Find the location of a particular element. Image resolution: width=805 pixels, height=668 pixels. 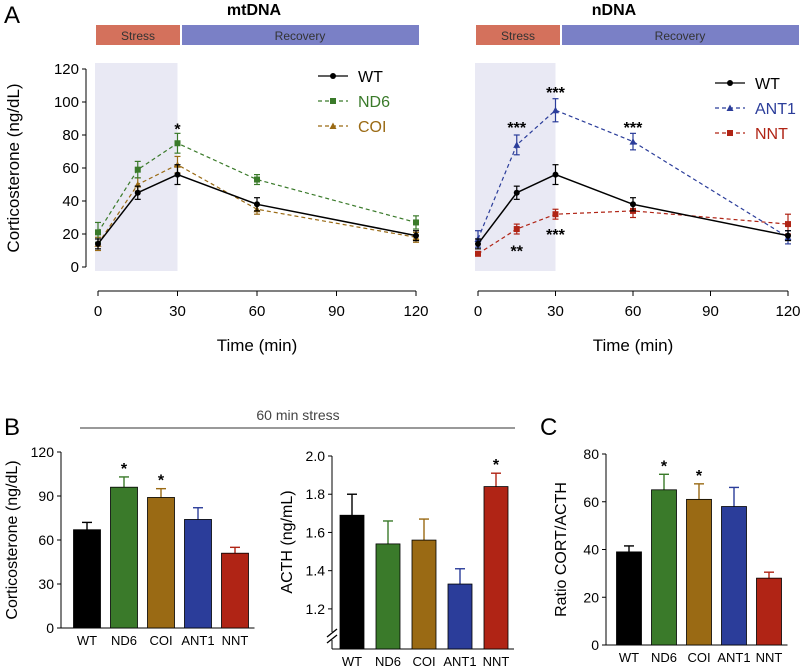

legend-marker-ant1 is located at coordinates (730, 107).